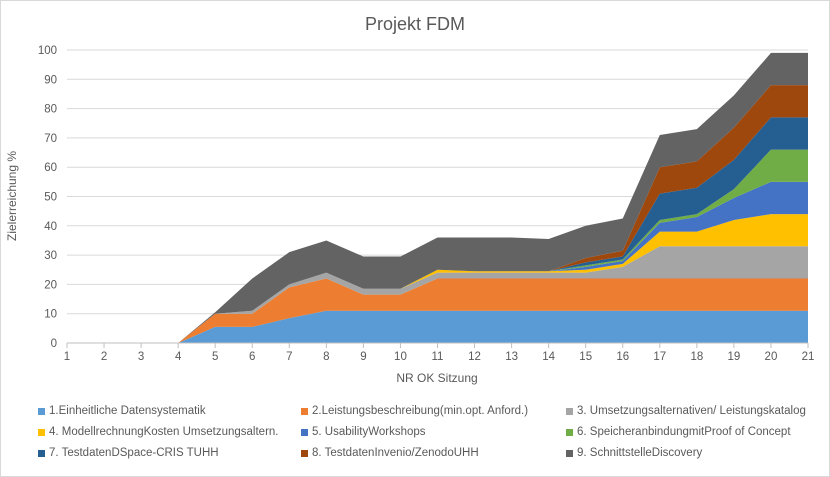  Describe the element at coordinates (326, 357) in the screenshot. I see `x-tick-label: 8` at that location.